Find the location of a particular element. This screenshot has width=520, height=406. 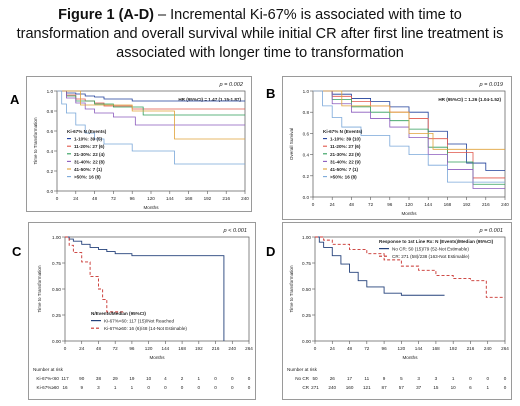

legend-entry-3: 21-30%: 22 (4) is located at coordinates (89, 154).